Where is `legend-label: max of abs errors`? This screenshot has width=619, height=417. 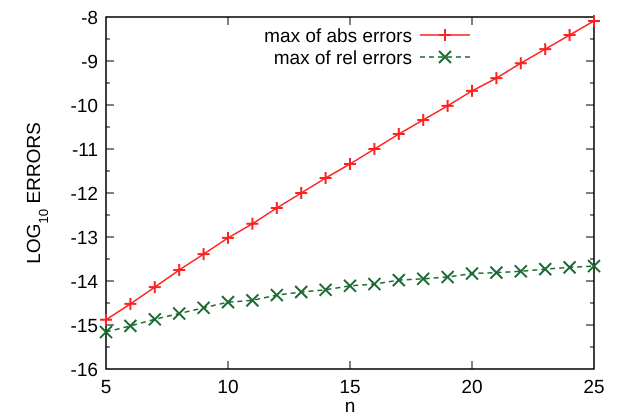 legend-label: max of abs errors is located at coordinates (338, 36).